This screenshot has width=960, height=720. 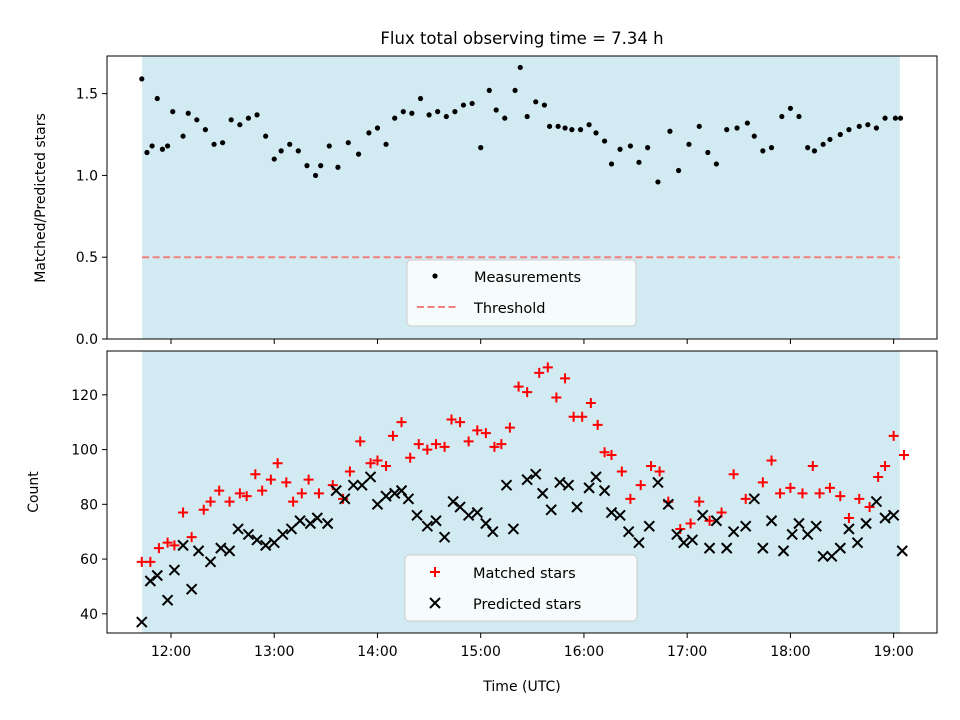 What do you see at coordinates (481, 652) in the screenshot?
I see `x-tick-label: 15:00` at bounding box center [481, 652].